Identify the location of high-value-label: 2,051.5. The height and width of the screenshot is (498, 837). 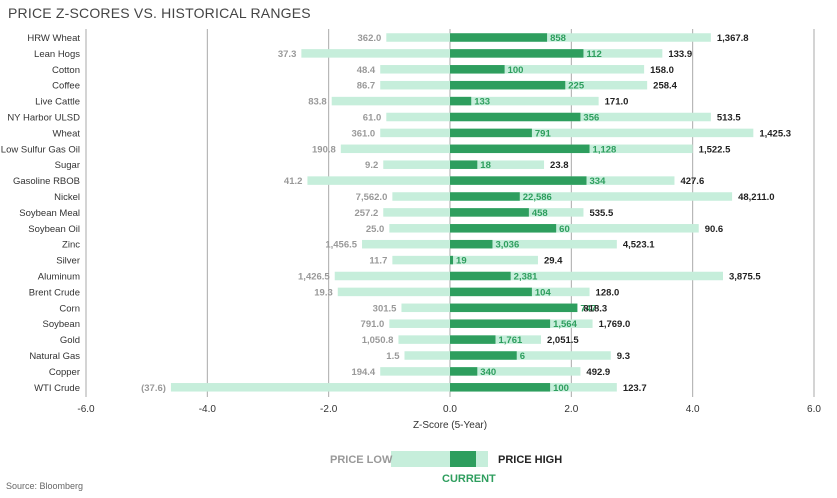
(563, 340).